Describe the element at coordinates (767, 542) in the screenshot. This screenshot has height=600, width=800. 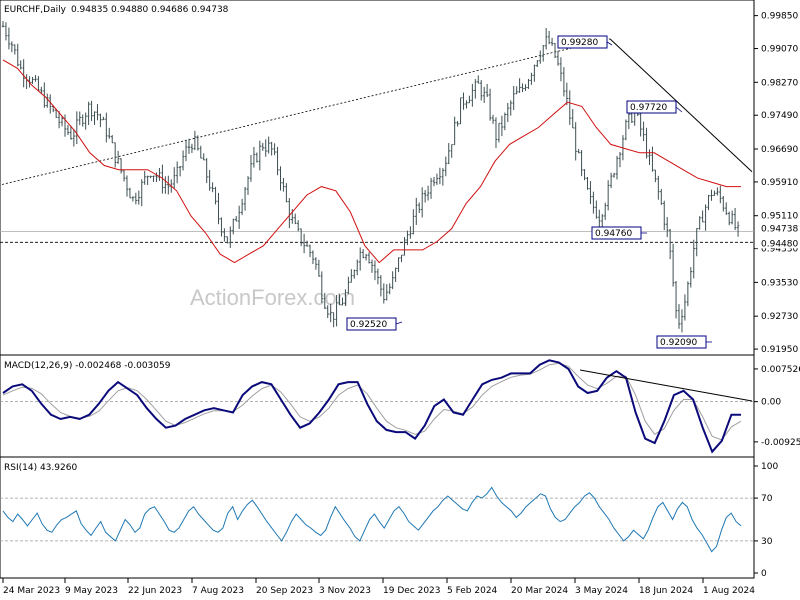
I see `rsi-y-tick-label: 30` at that location.